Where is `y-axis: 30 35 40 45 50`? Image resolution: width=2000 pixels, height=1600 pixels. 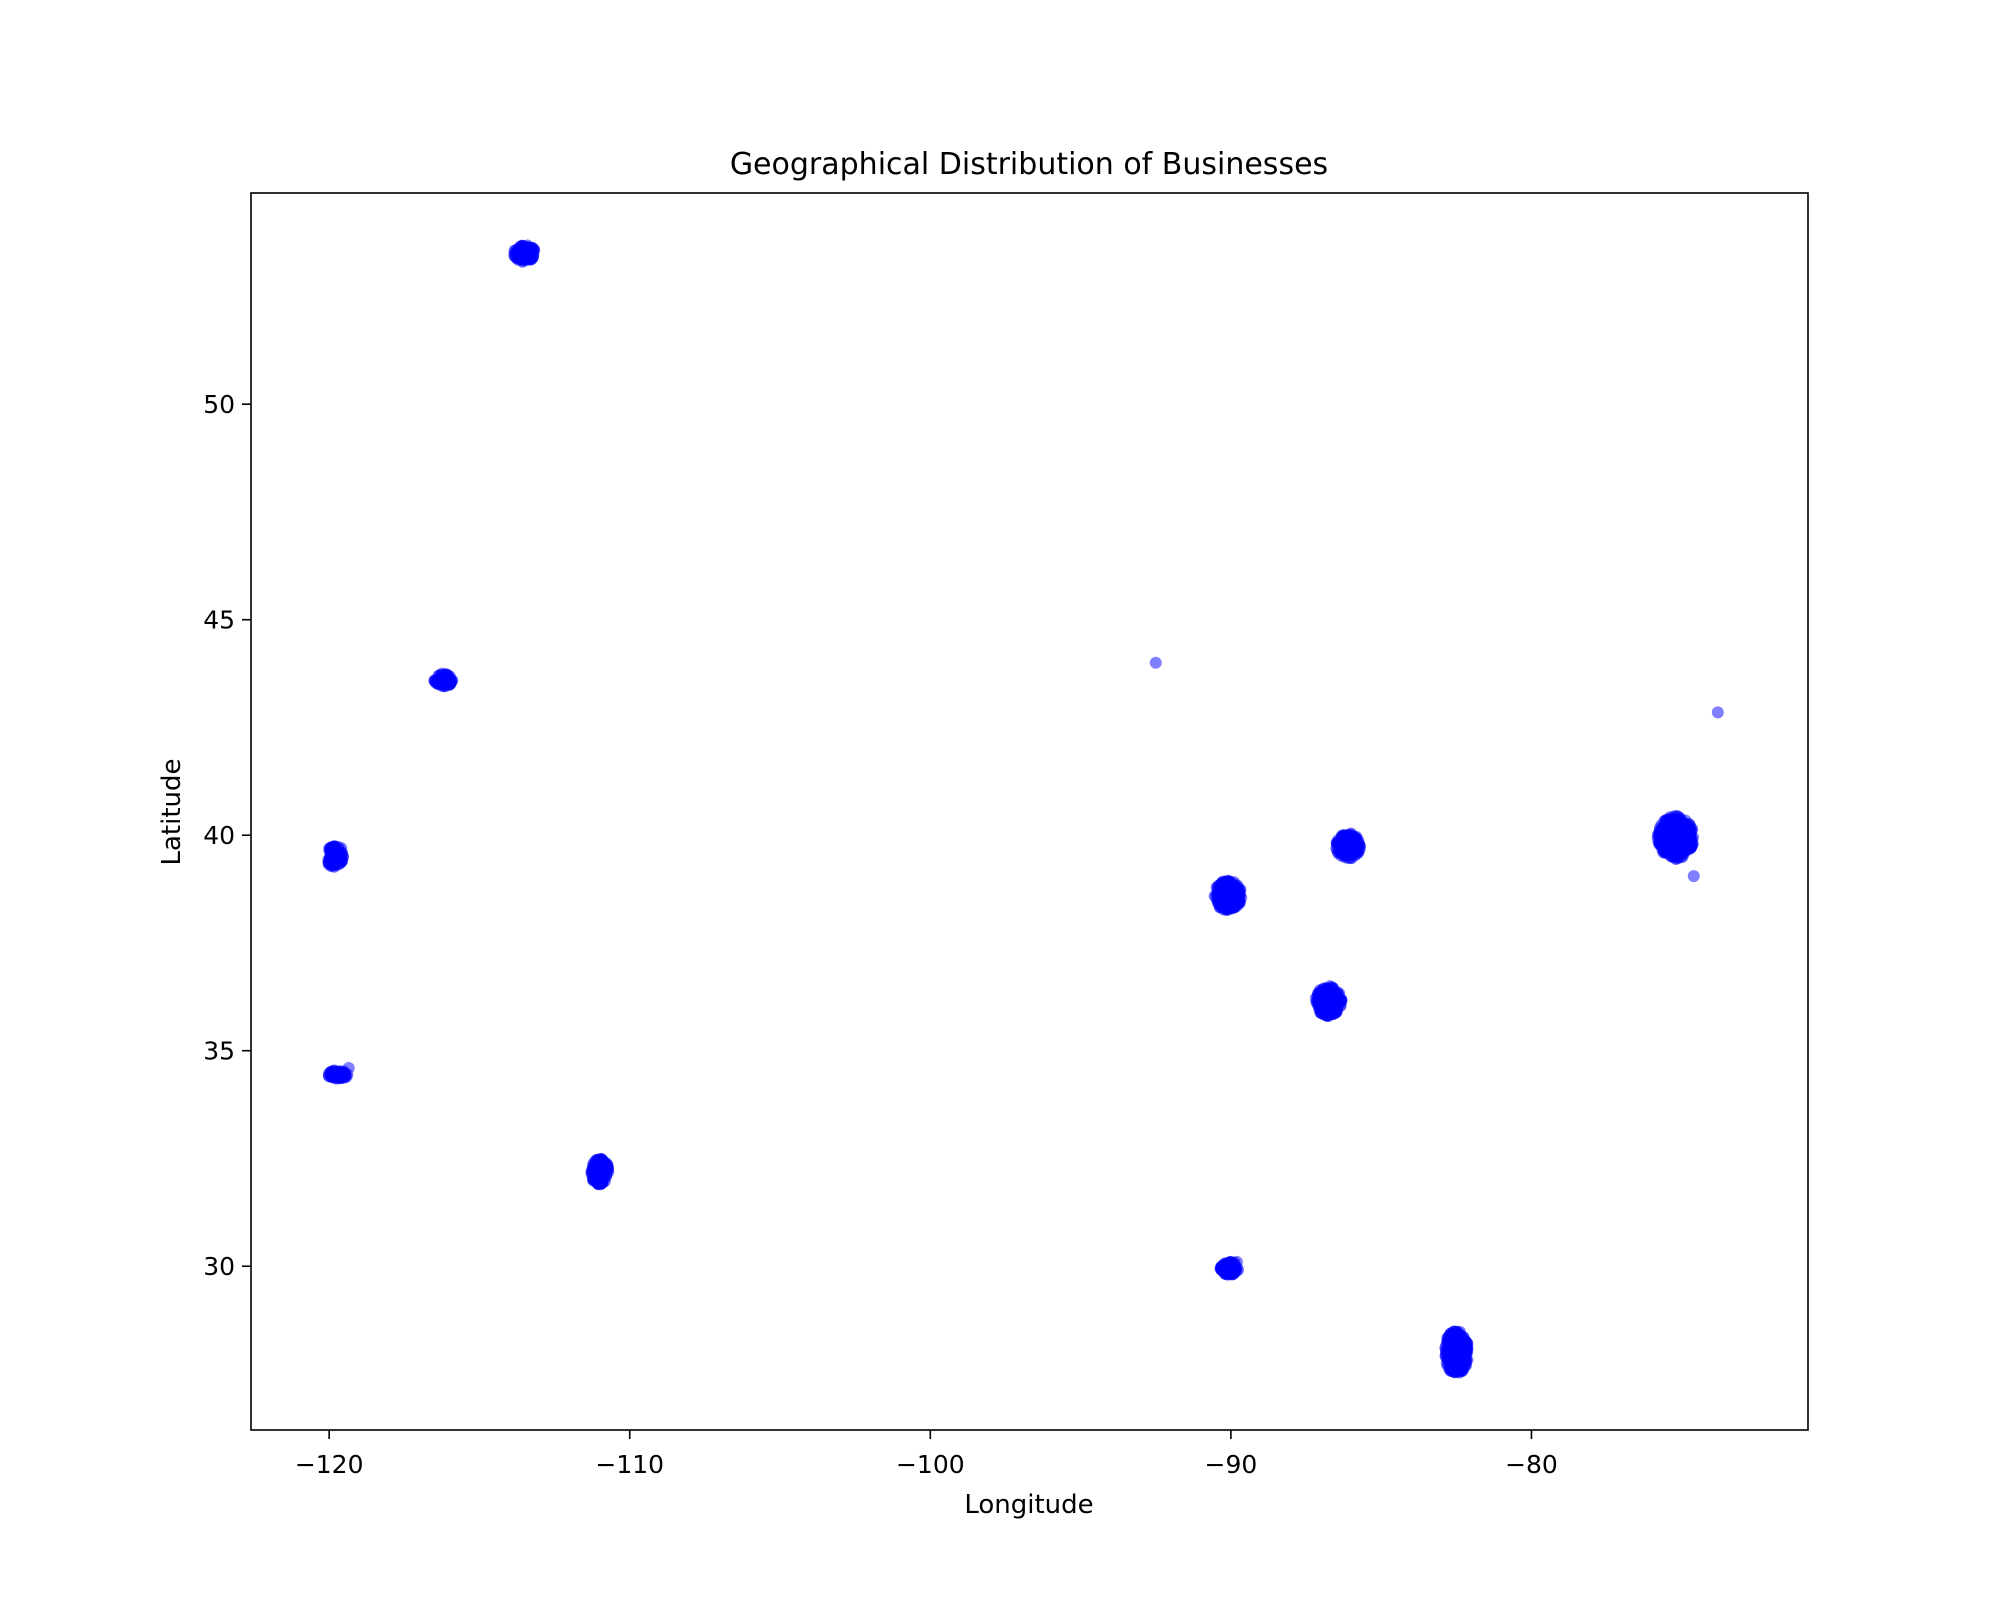
y-axis: 30 35 40 45 50 is located at coordinates (227, 835).